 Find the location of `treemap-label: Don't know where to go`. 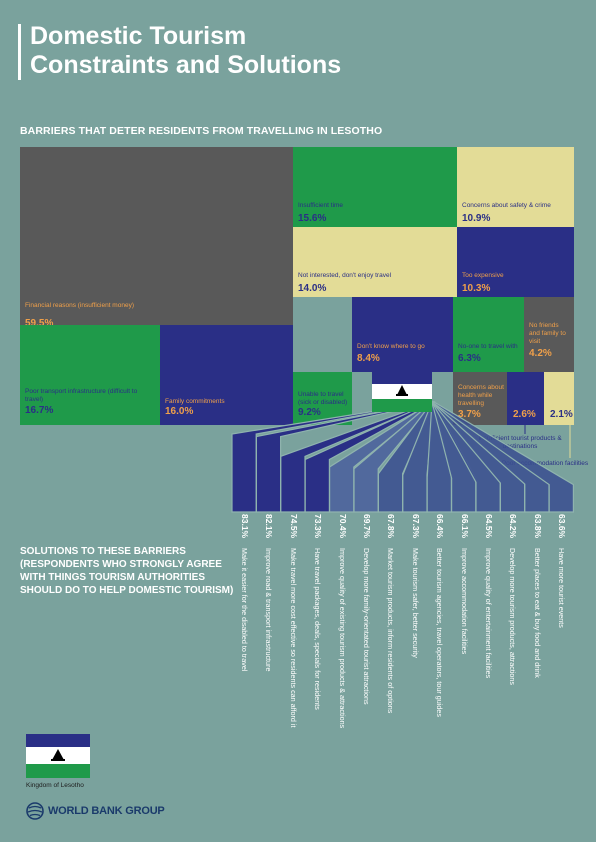

treemap-label: Don't know where to go is located at coordinates (391, 346).